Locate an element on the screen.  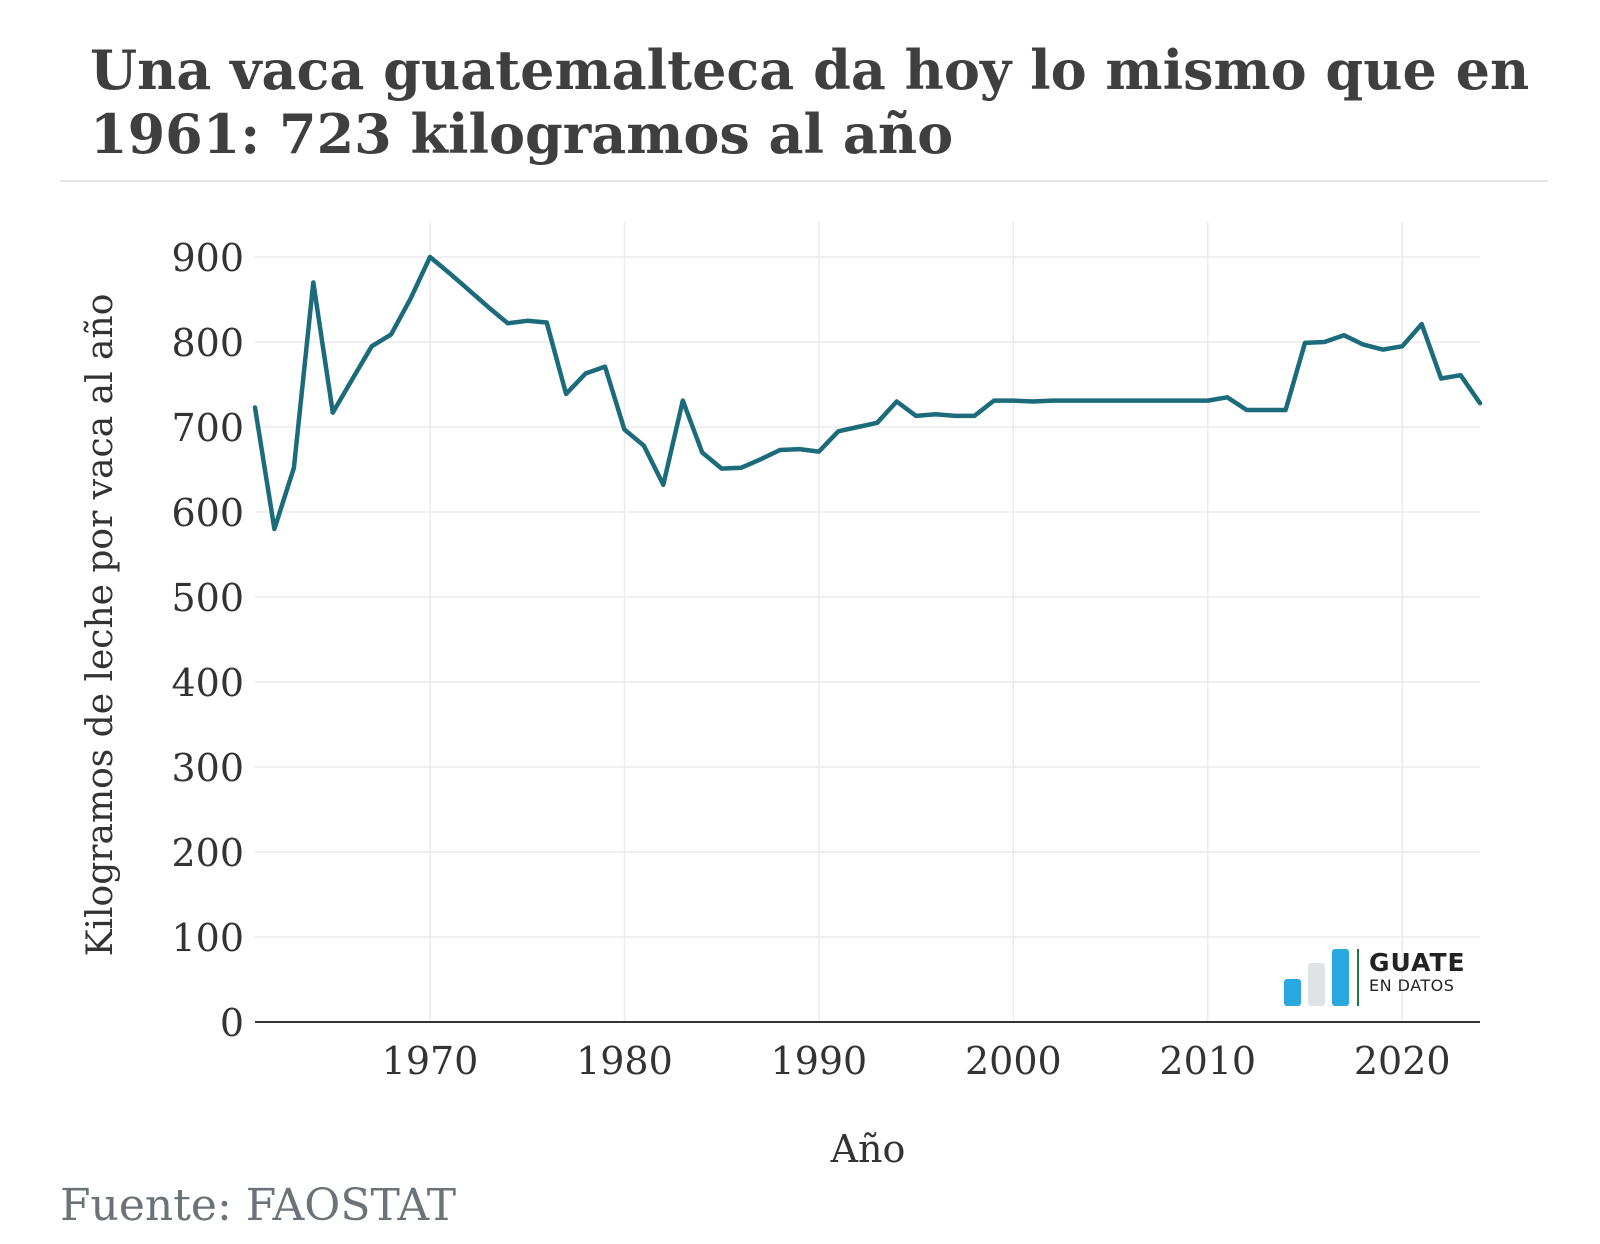
guate-en-datos-logo is located at coordinates (1321, 977).